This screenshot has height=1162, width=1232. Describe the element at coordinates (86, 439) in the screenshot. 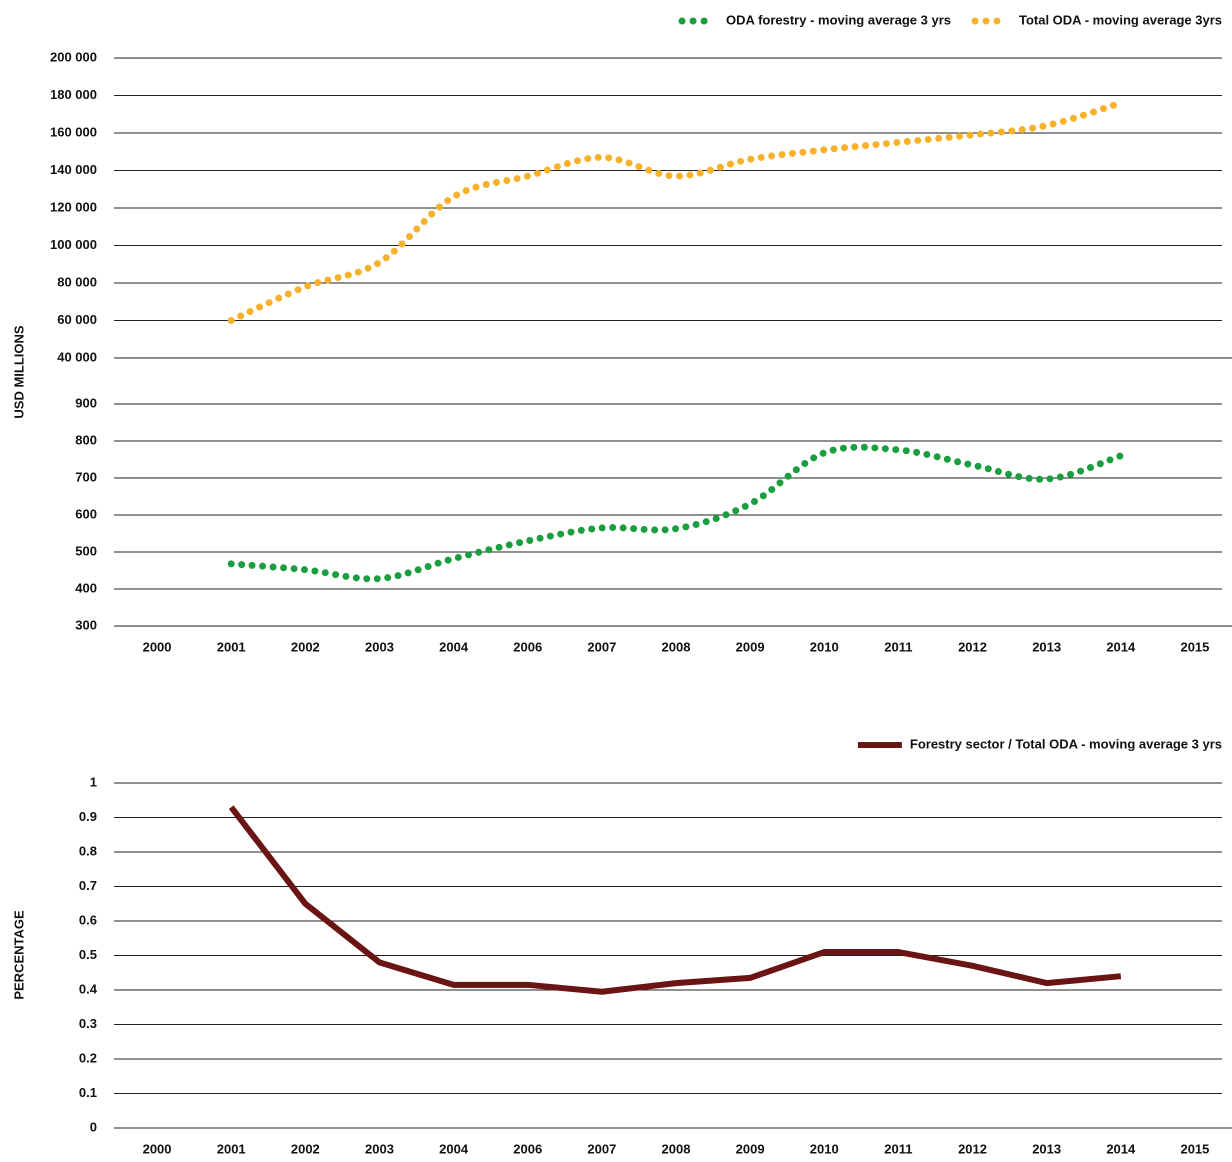

I see `y-tick-label: 800` at that location.